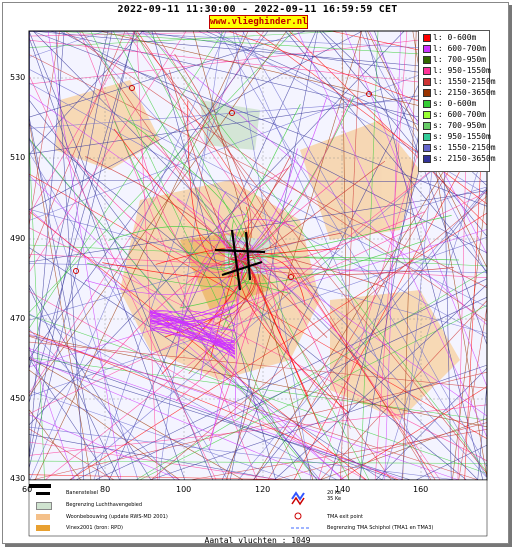  What do you see at coordinates (454, 49) in the screenshot?
I see `legend-item: l: 600-700m` at bounding box center [454, 49].